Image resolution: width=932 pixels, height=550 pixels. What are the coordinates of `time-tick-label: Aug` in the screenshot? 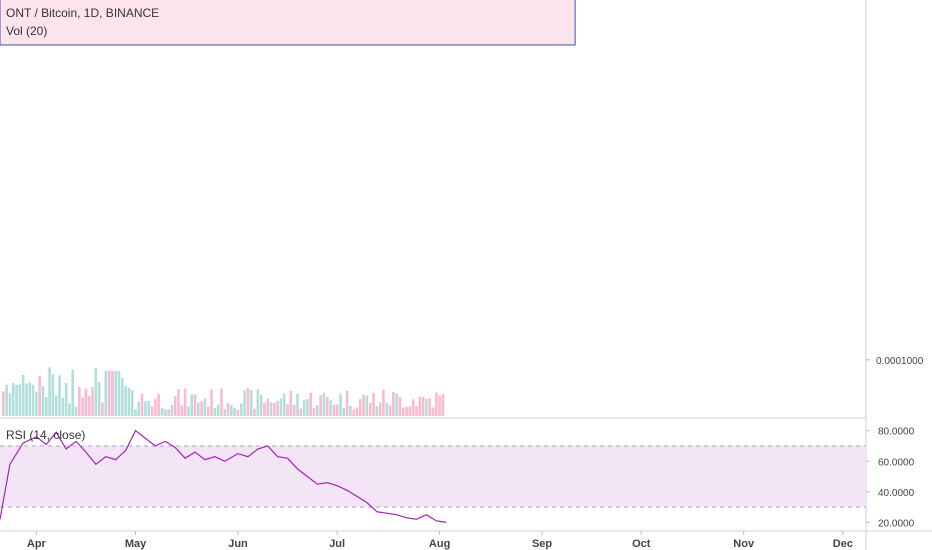 It's located at (439, 544).